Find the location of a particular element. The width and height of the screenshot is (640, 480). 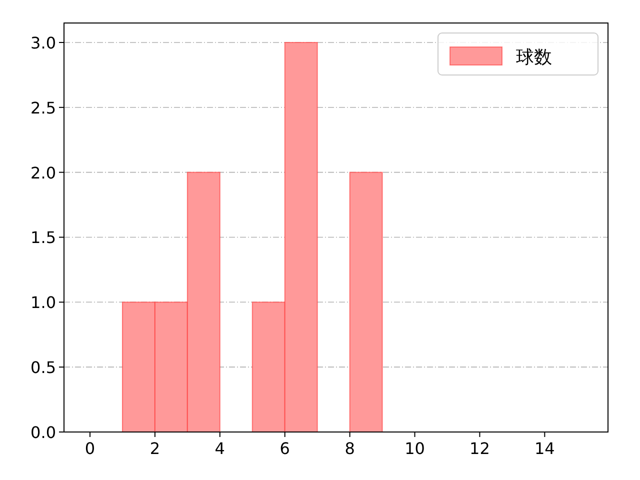

x-tick-label: 14 is located at coordinates (544, 448).